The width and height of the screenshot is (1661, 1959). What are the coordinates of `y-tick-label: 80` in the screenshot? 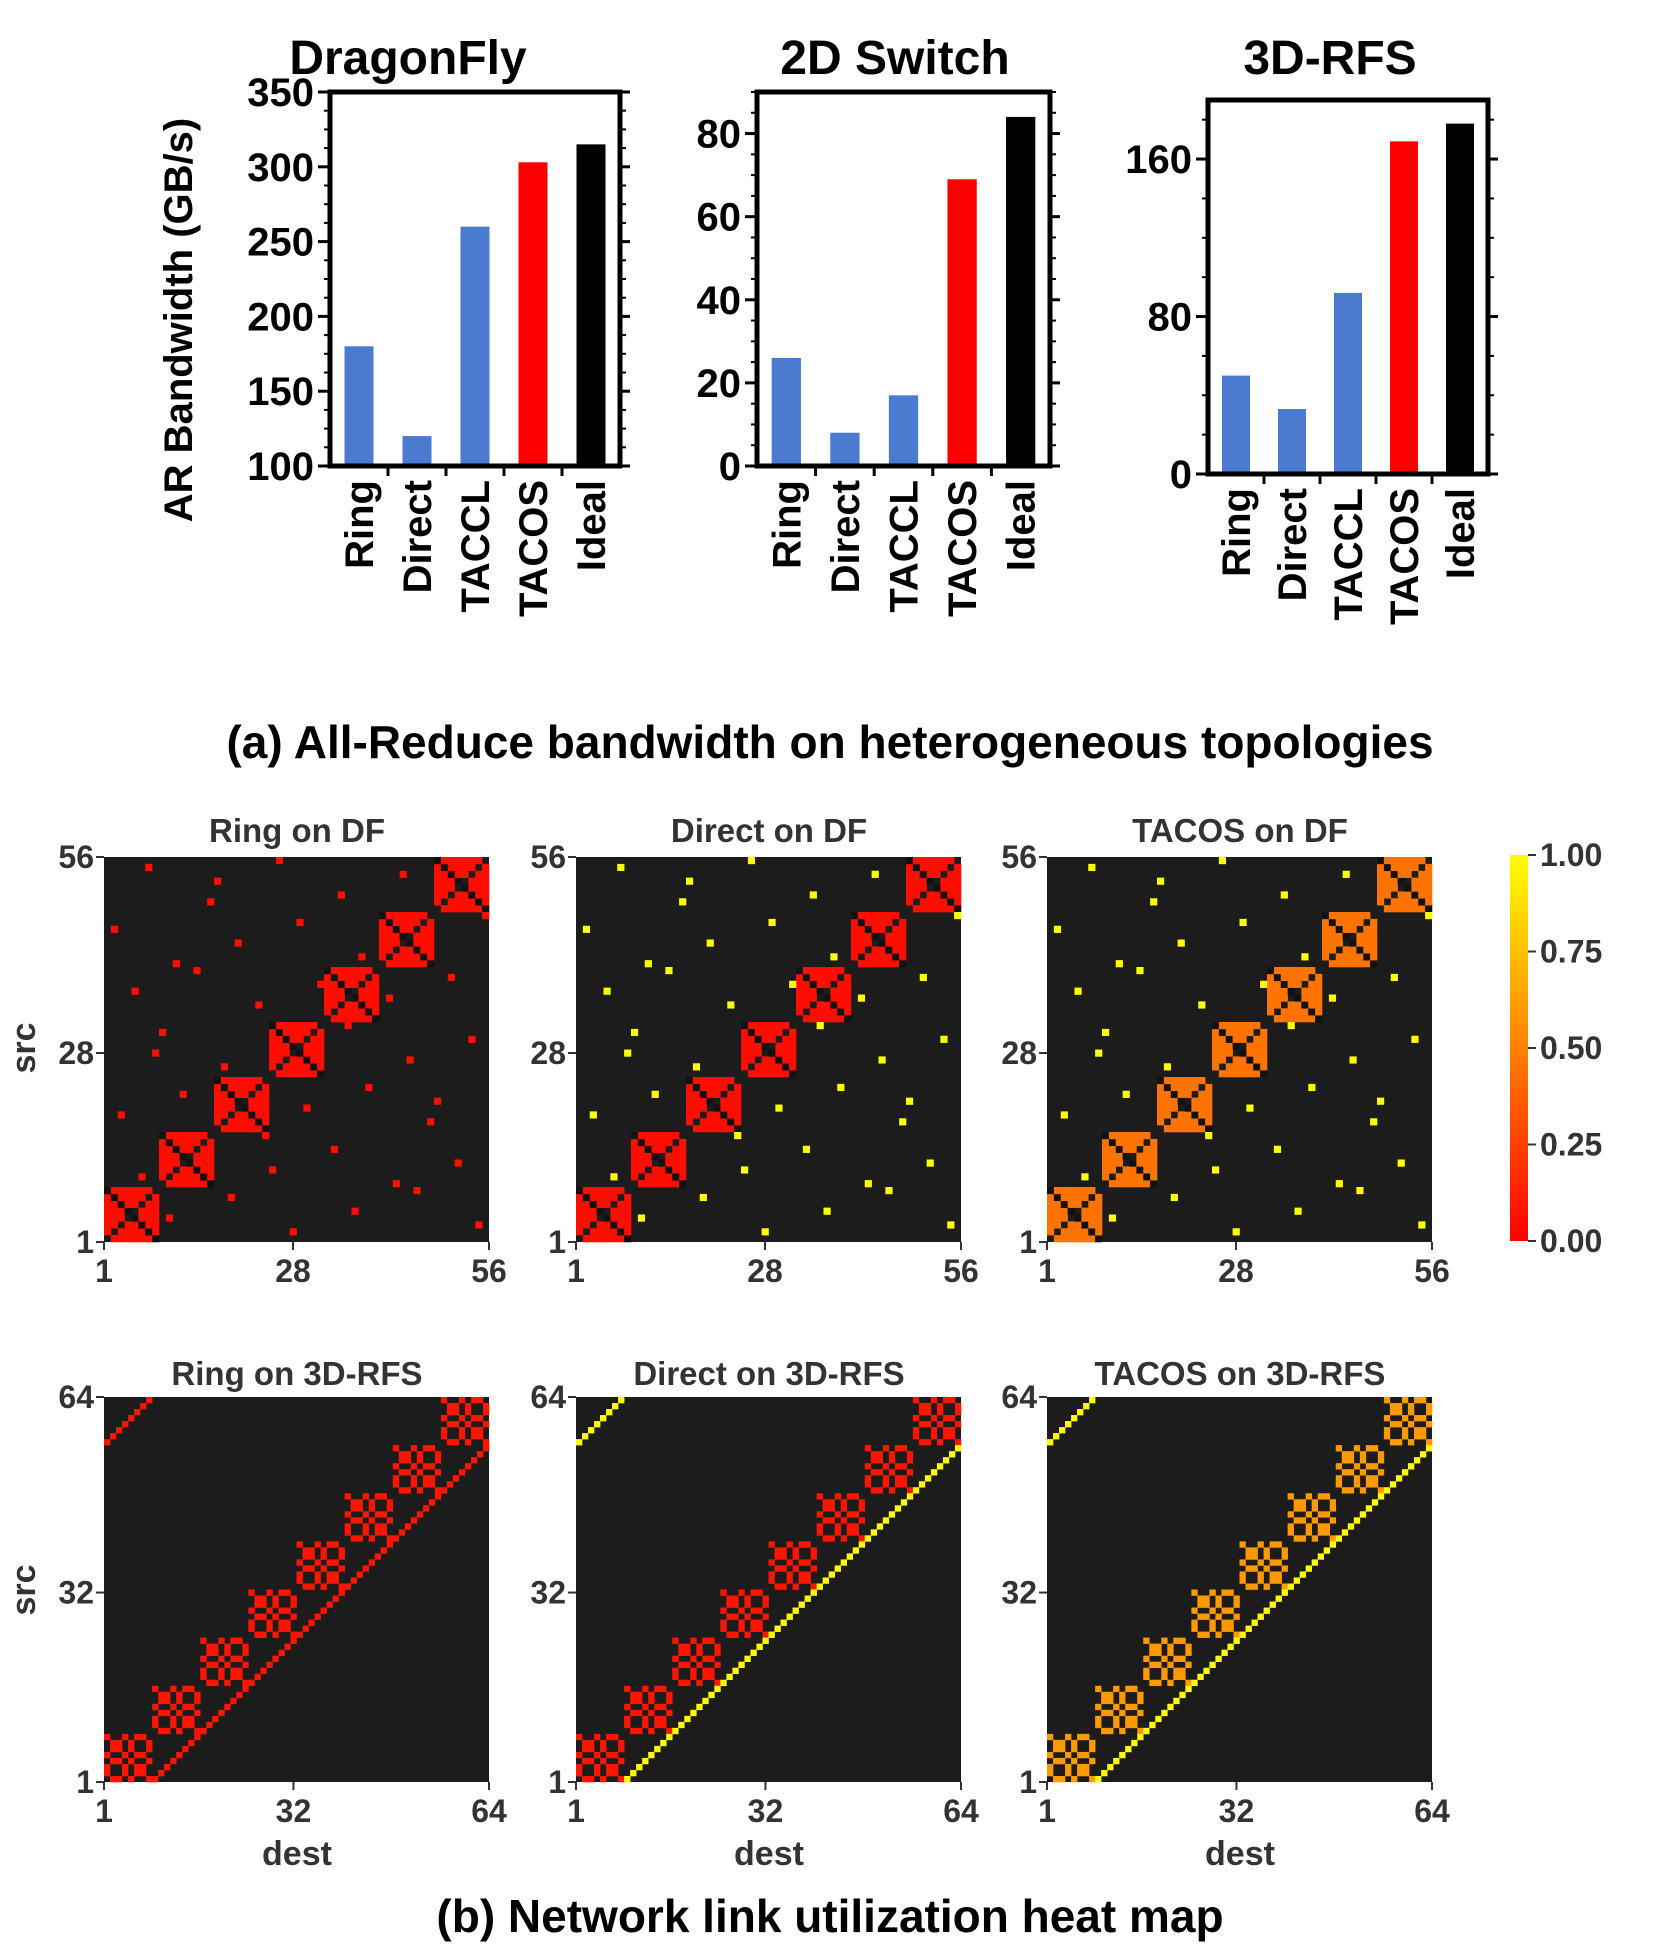 It's located at (1170, 318).